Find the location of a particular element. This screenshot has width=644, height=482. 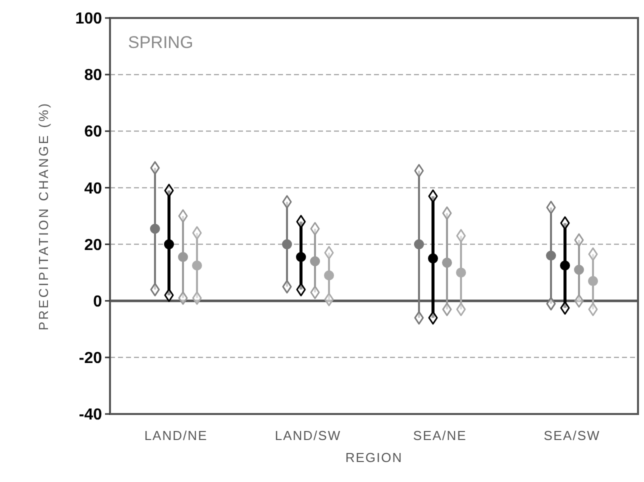

y-tick-label: -20 is located at coordinates (90, 359).